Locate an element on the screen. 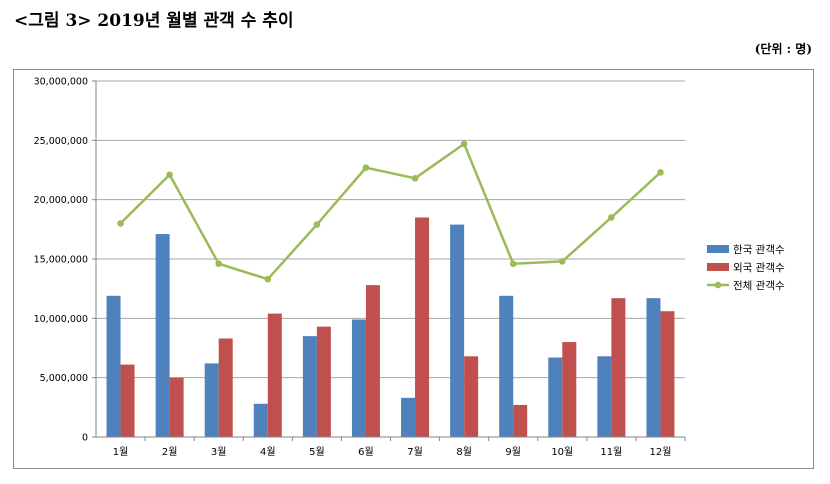  x-tick-label: 5월 is located at coordinates (317, 452).